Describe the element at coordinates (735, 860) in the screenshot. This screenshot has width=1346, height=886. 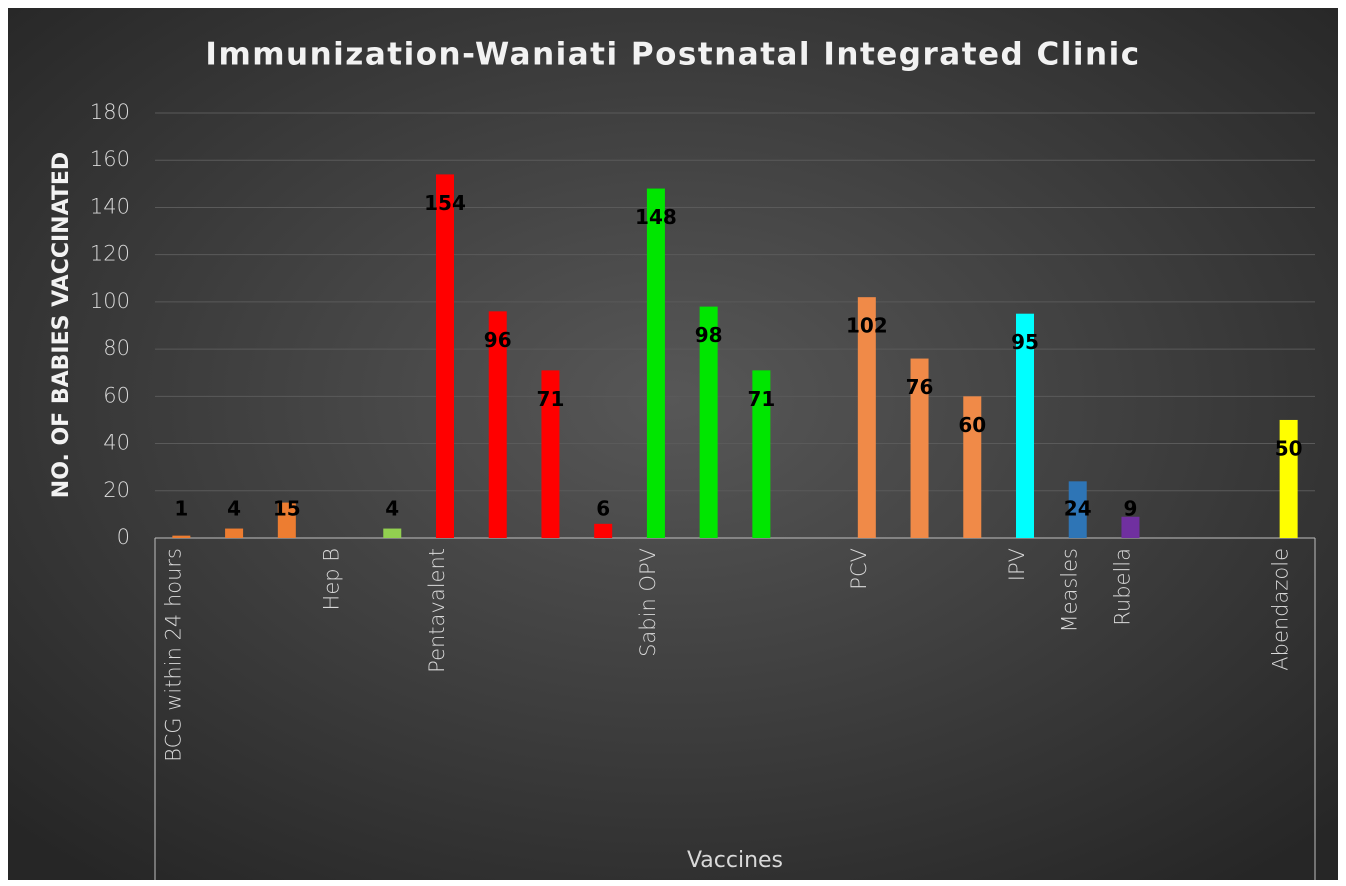
I see `x-axis-title: Vaccines` at that location.